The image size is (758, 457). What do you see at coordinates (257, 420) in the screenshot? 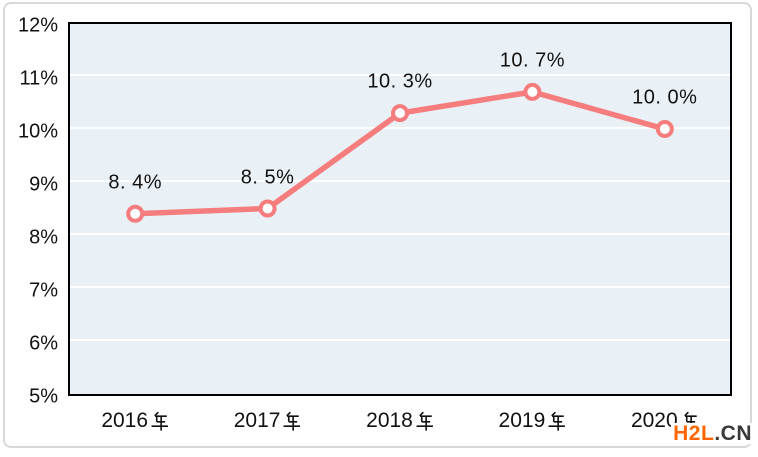
I see `year-text: 2017` at bounding box center [257, 420].